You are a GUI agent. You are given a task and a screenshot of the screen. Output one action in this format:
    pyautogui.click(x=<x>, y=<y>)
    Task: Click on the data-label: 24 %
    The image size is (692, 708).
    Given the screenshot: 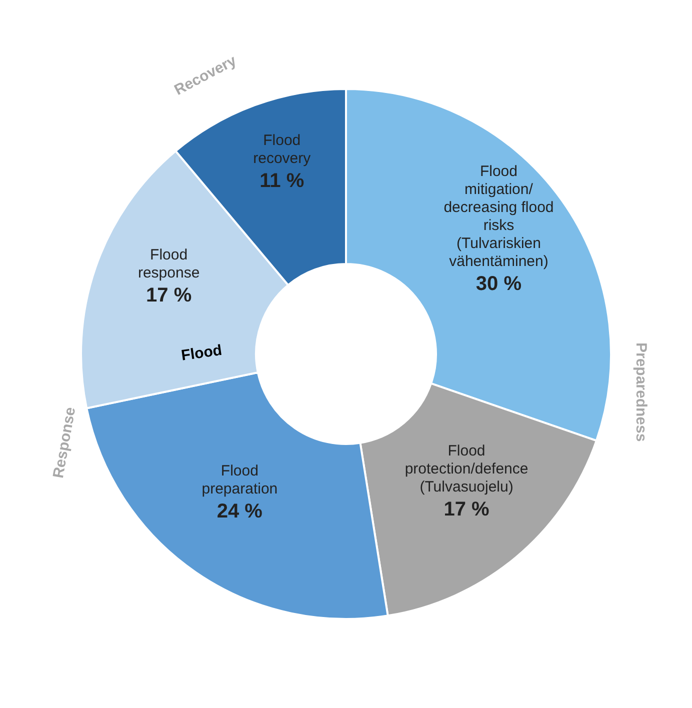 What is the action you would take?
    pyautogui.click(x=239, y=511)
    